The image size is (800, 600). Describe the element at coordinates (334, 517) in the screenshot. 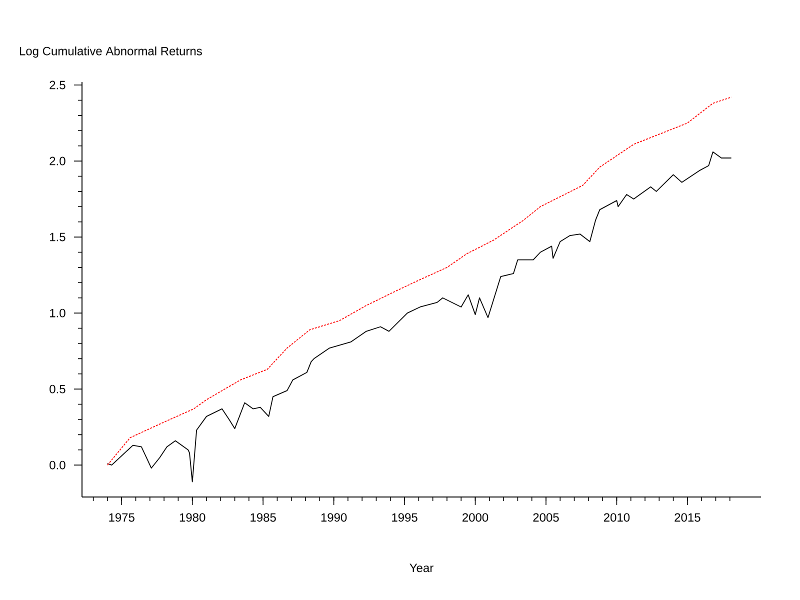

I see `x-tick-label: 1990` at that location.